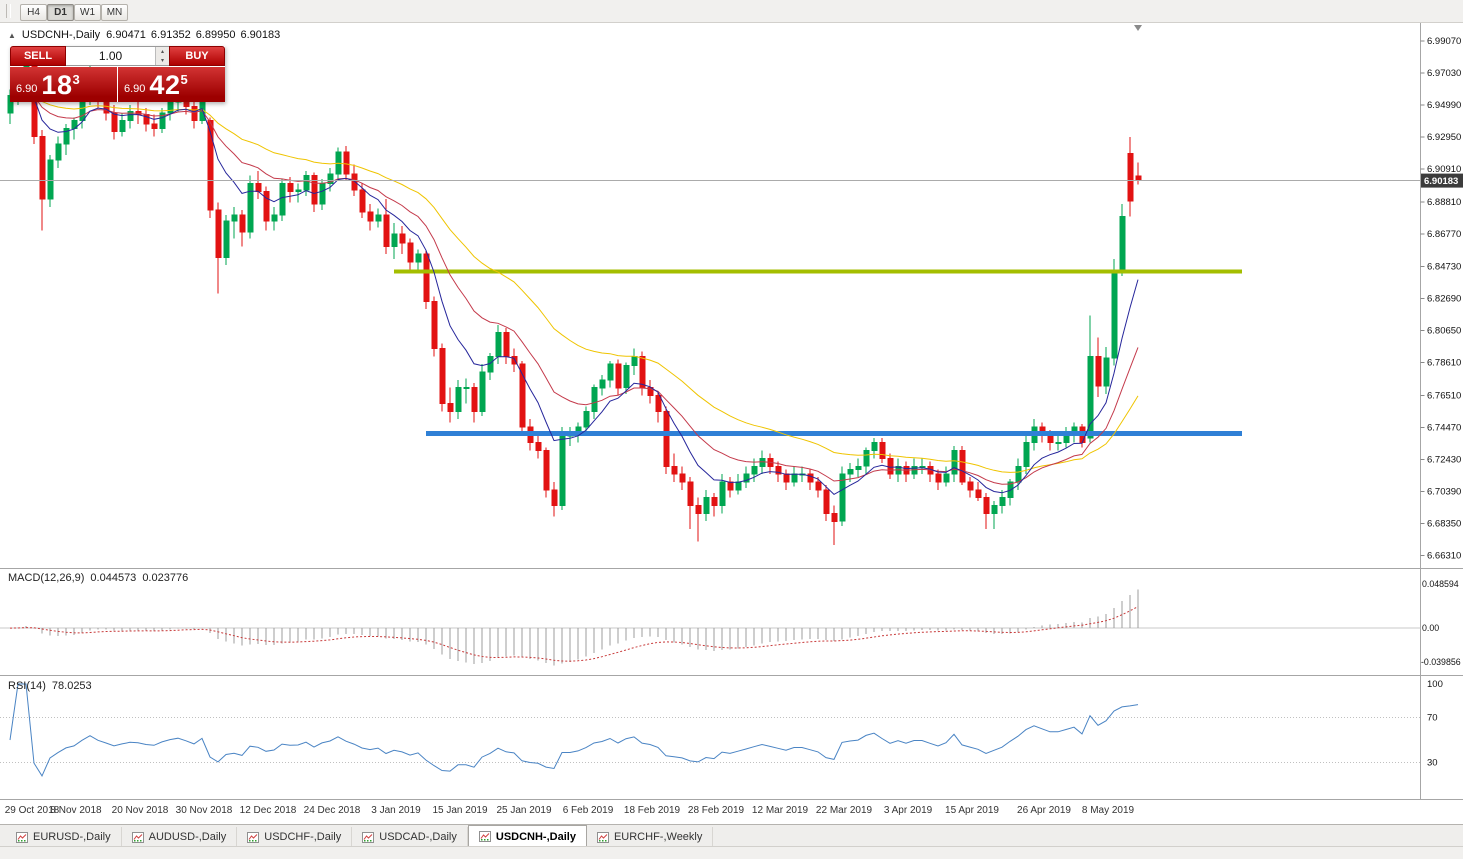  What do you see at coordinates (87, 12) in the screenshot?
I see `timeframe-button-w1: W1` at bounding box center [87, 12].